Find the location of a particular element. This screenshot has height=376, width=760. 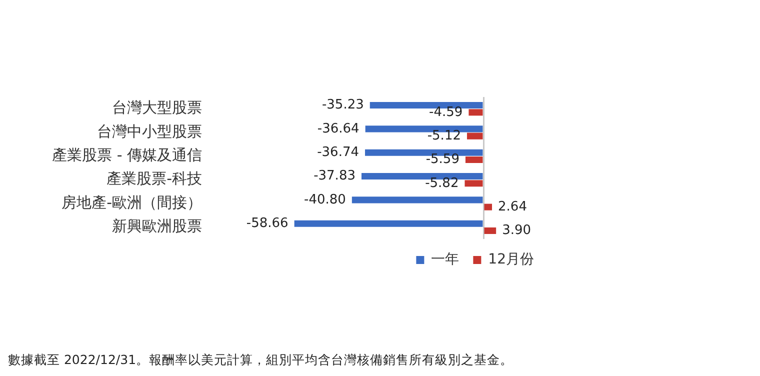

y-tick-label: 房地產-歐洲（間接） is located at coordinates (132, 202).